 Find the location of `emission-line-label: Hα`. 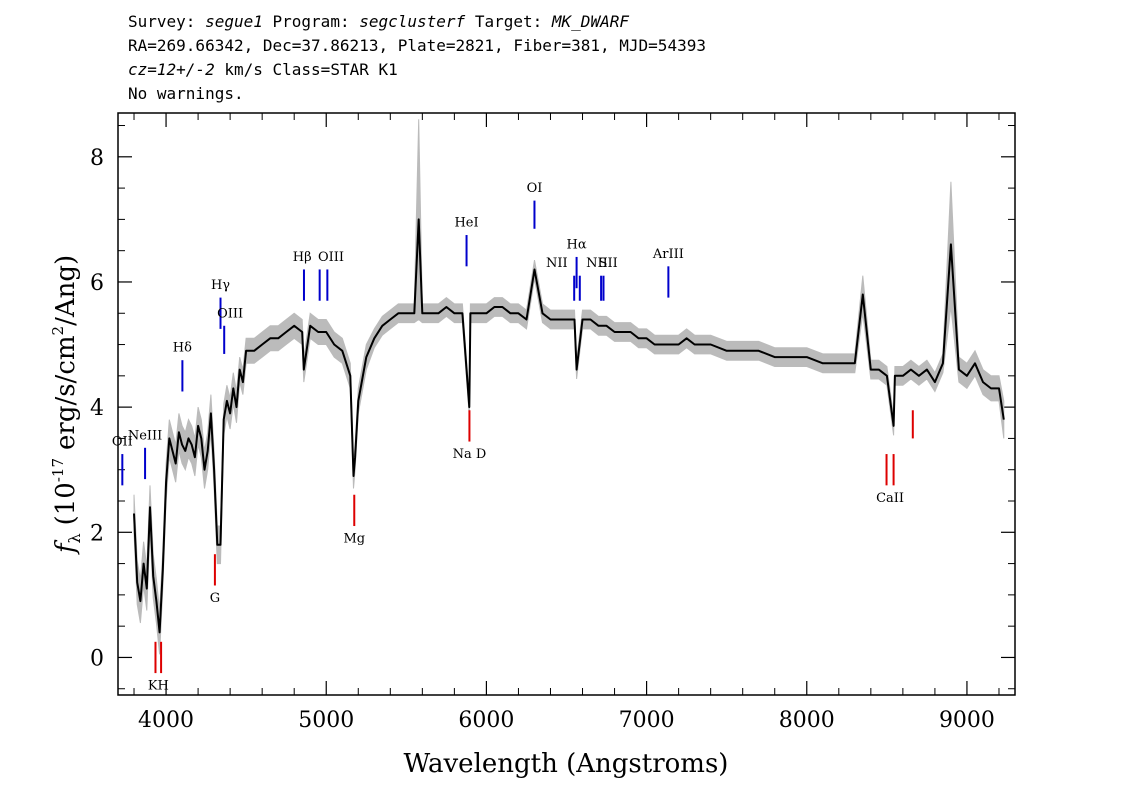

emission-line-label: Hα is located at coordinates (577, 244).